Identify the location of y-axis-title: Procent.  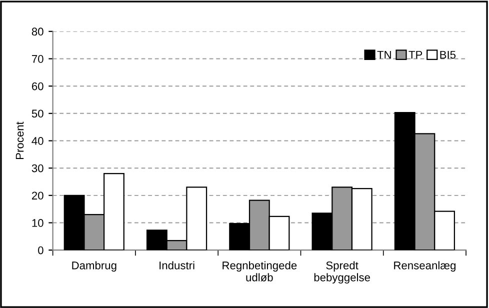
(20, 140).